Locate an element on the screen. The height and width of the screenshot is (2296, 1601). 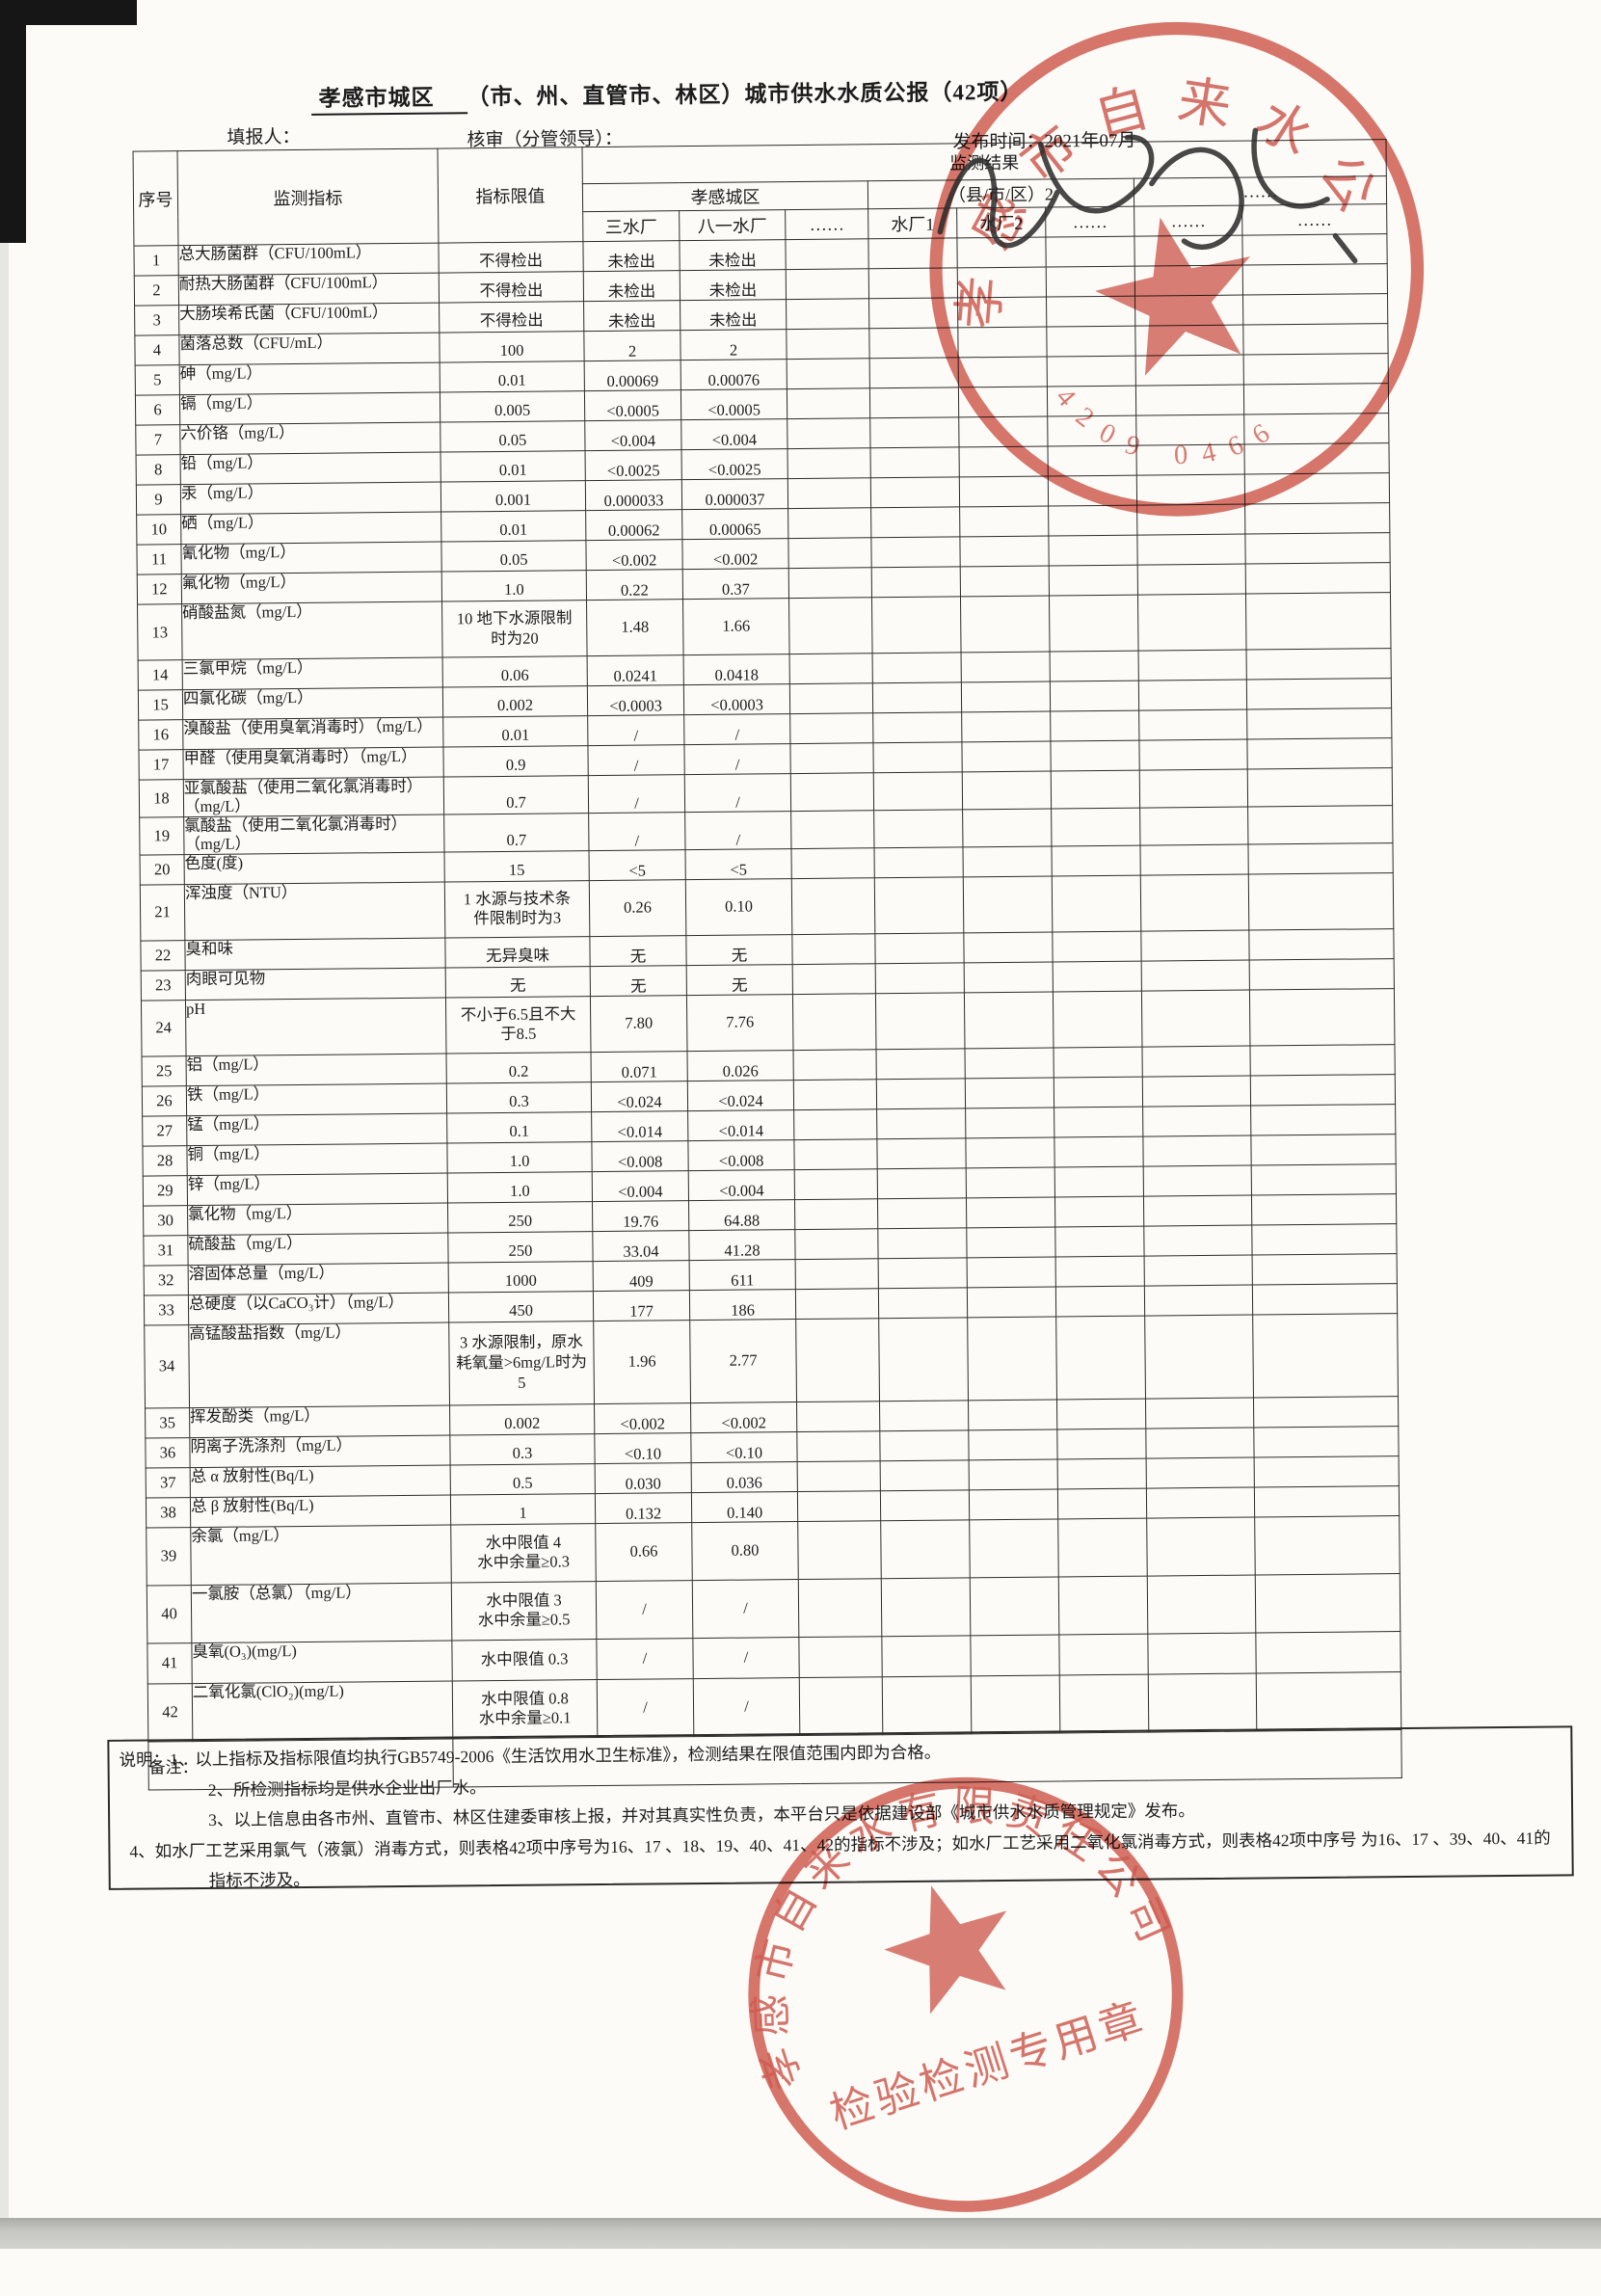
limit-value: 0.002 is located at coordinates (522, 1419).